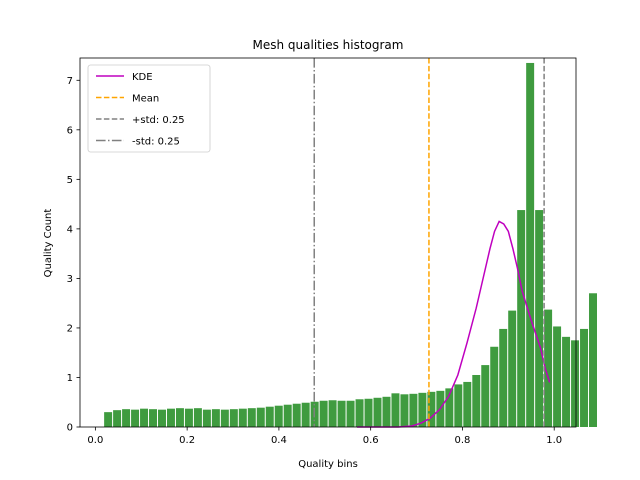 Image resolution: width=640 pixels, height=480 pixels. I want to click on x-tick-label: 0.2, so click(187, 440).